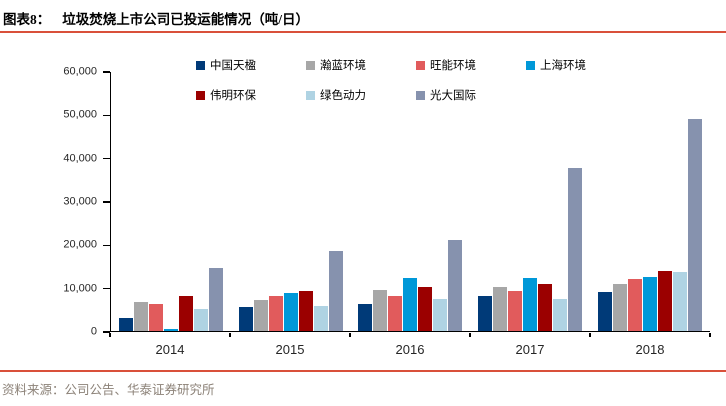 The width and height of the screenshot is (726, 406). I want to click on chart-header: 图表8： 垃圾焚烧上市公司已投运能情况（吨/日）, so click(156, 18).